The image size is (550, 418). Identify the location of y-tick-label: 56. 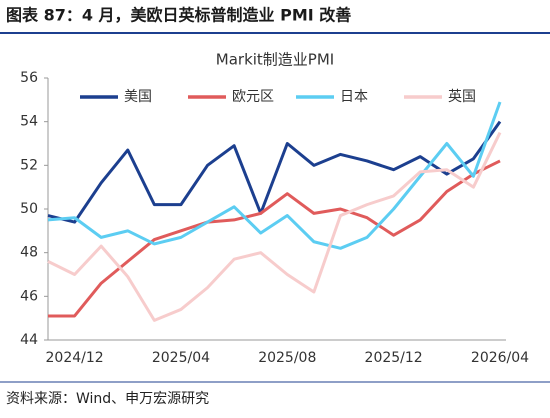
(29, 78).